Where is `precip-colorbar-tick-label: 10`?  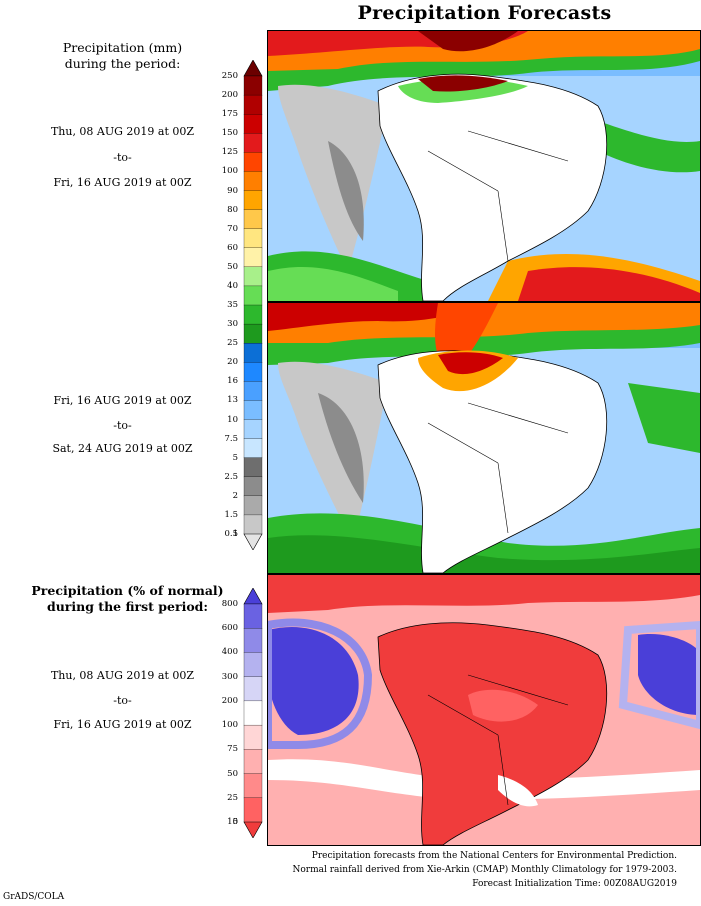
precip-colorbar-tick-label: 10 is located at coordinates (232, 419).